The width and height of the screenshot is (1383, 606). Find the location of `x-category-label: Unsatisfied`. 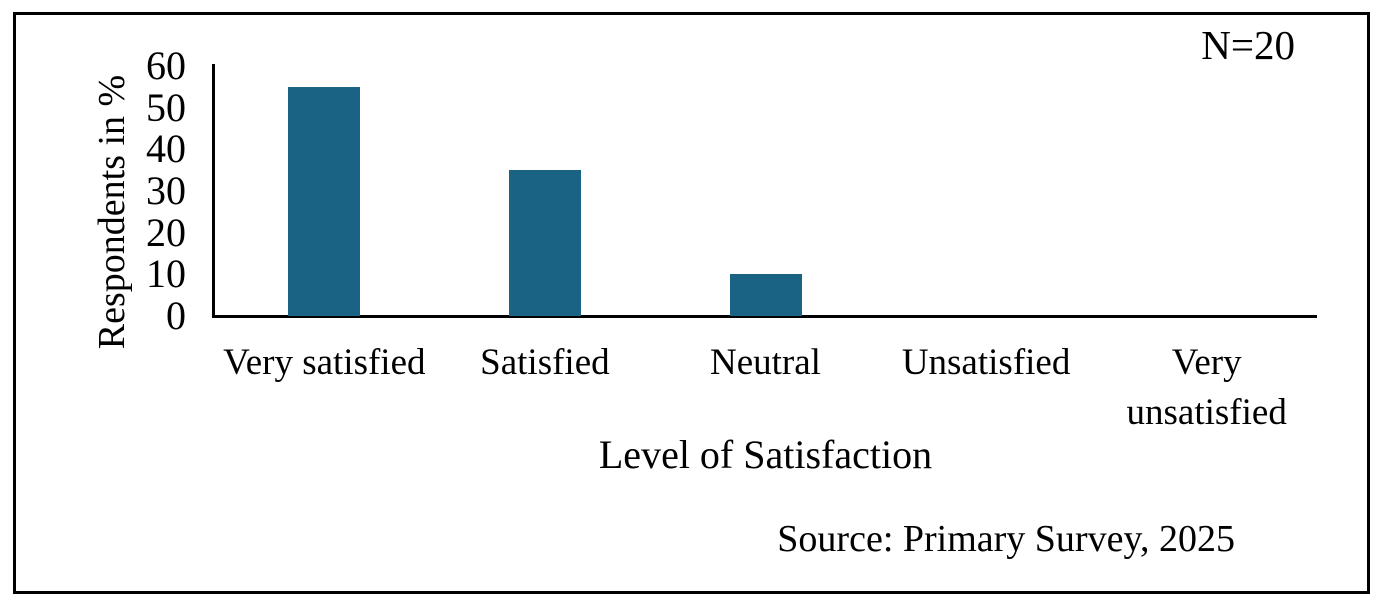

x-category-label: Unsatisfied is located at coordinates (986, 362).